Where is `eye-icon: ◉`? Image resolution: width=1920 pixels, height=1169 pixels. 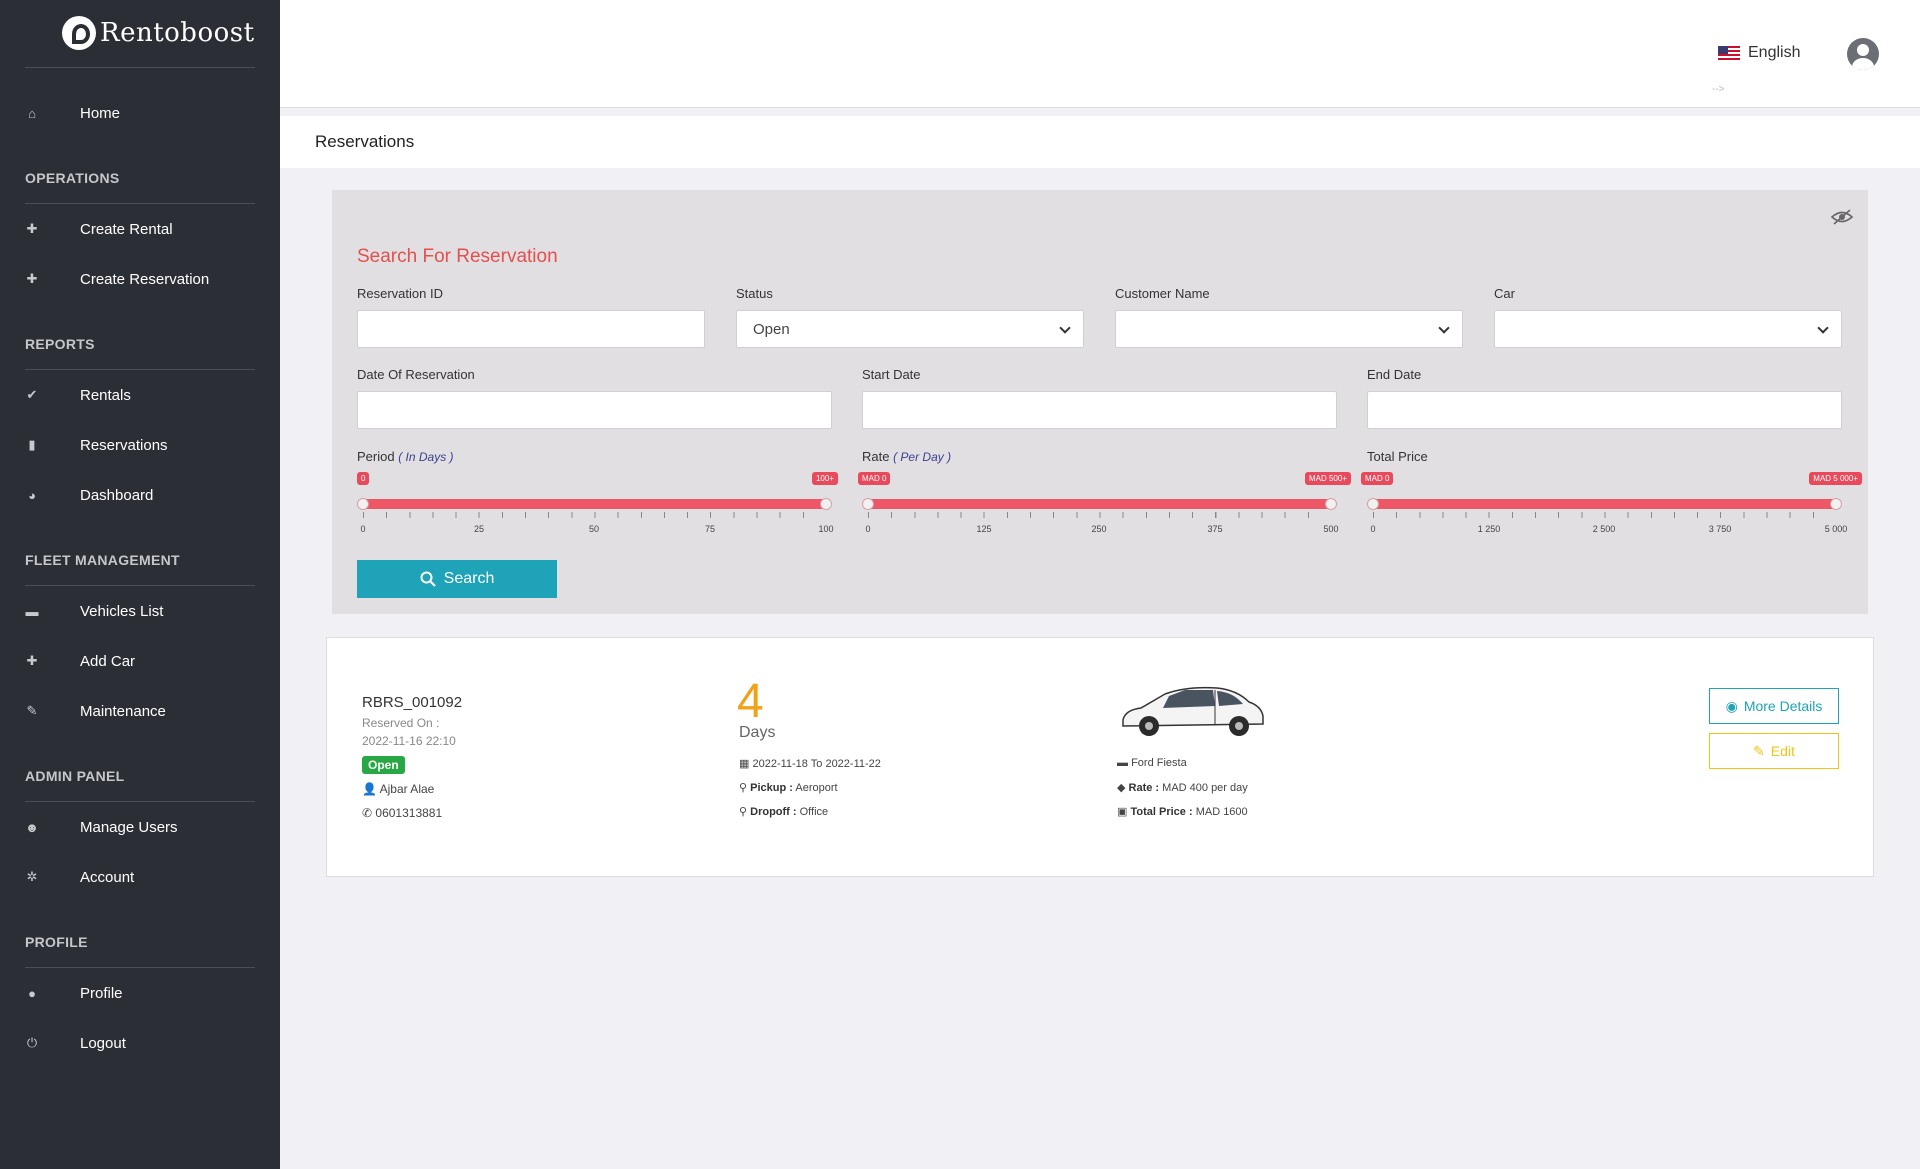
eye-icon: ◉ is located at coordinates (1731, 705).